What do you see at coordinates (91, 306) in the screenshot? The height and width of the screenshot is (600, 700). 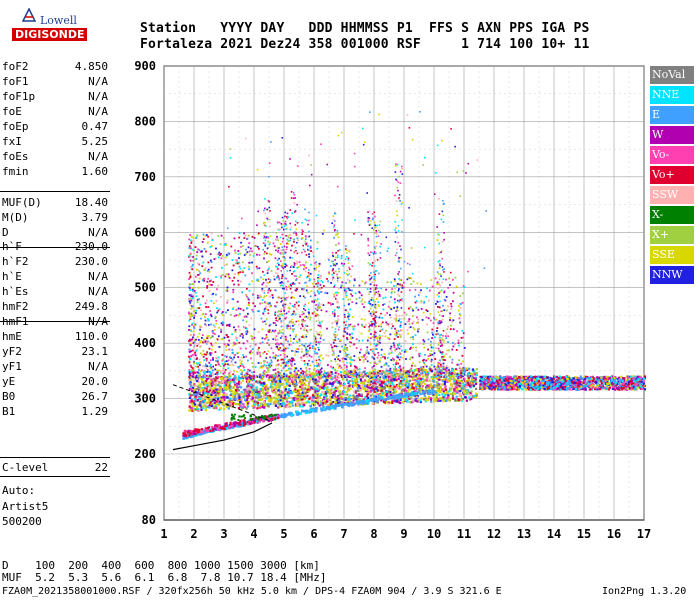 I see `param-value: 249.8` at bounding box center [91, 306].